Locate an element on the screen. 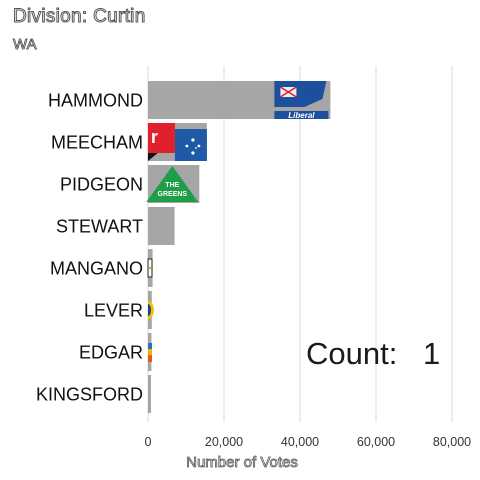 This screenshot has height=480, width=480. candidate-label: HAMMOND is located at coordinates (95, 101).